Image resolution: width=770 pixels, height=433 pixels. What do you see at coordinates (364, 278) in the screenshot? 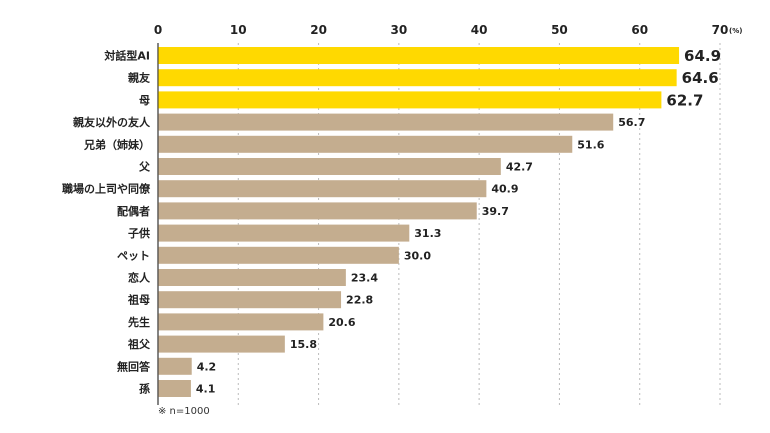
I see `value-label: 23.4` at bounding box center [364, 278].